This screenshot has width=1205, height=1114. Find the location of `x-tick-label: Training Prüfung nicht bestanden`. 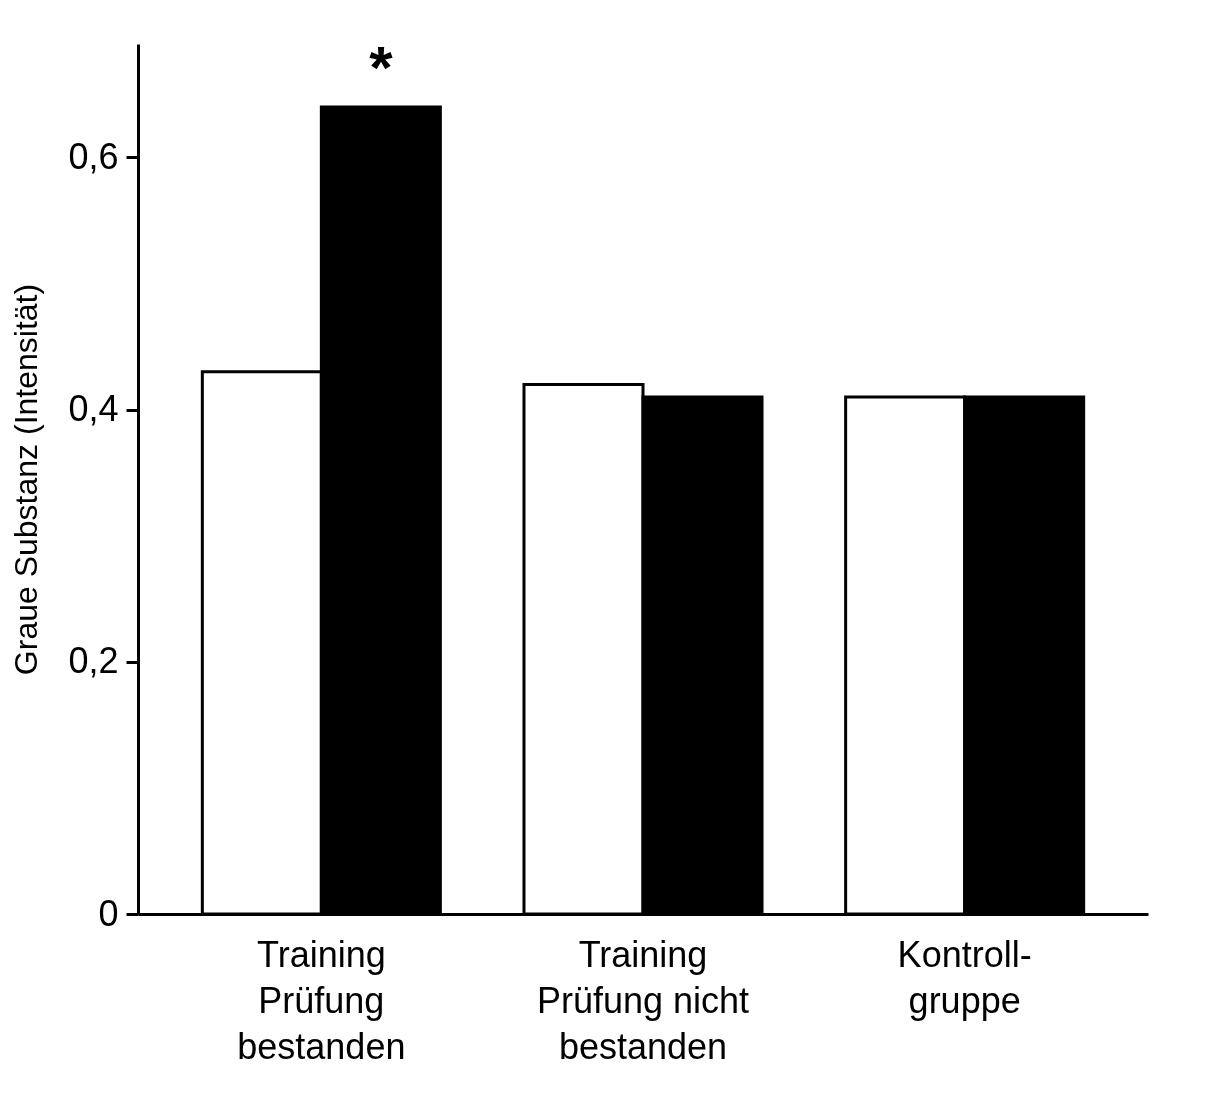

x-tick-label: Training Prüfung nicht bestanden is located at coordinates (643, 1000).